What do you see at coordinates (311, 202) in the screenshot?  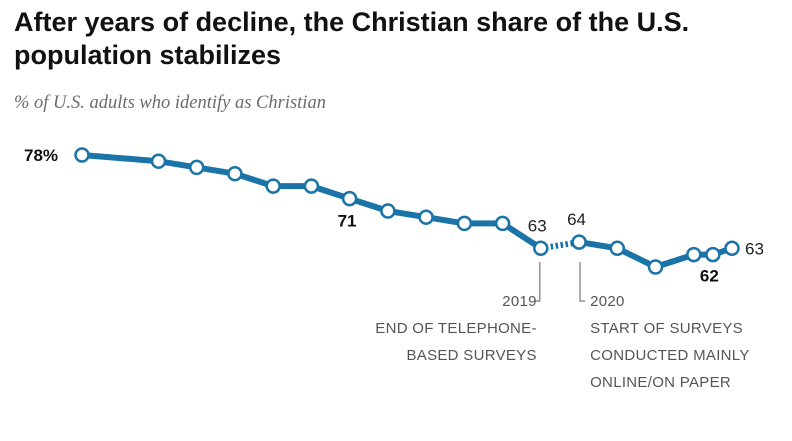 I see `series-line-telephone` at bounding box center [311, 202].